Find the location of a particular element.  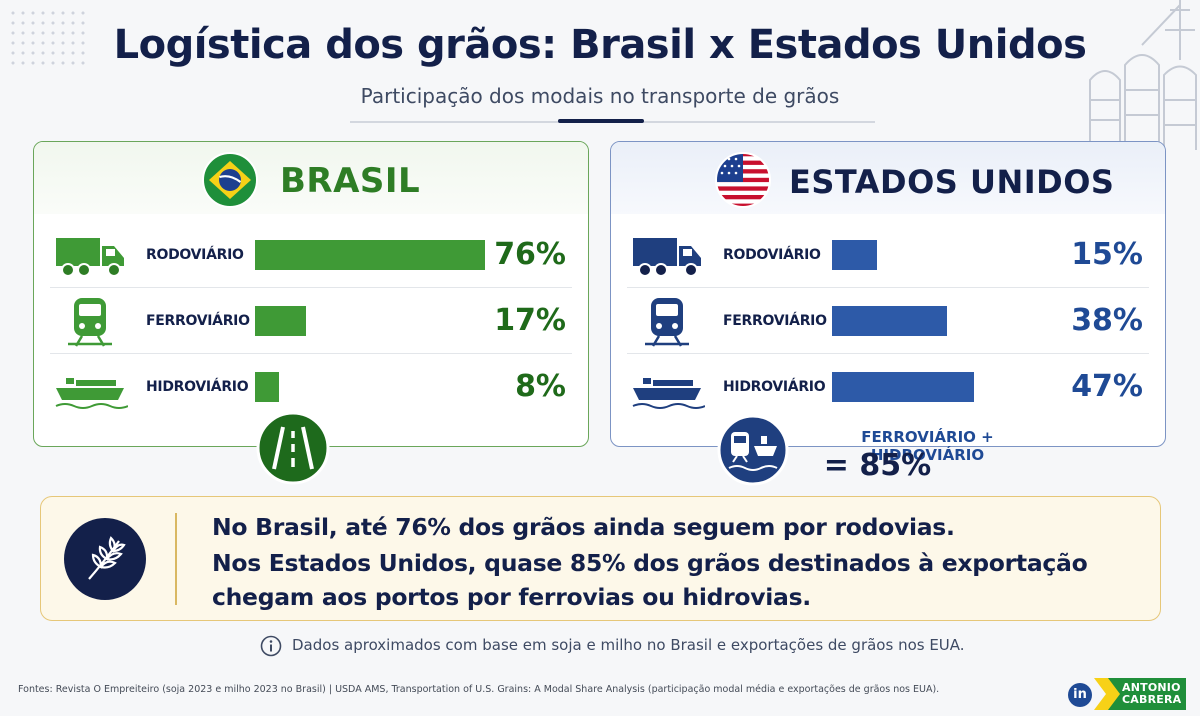

brasil-bar-hidroviario is located at coordinates (267, 387).